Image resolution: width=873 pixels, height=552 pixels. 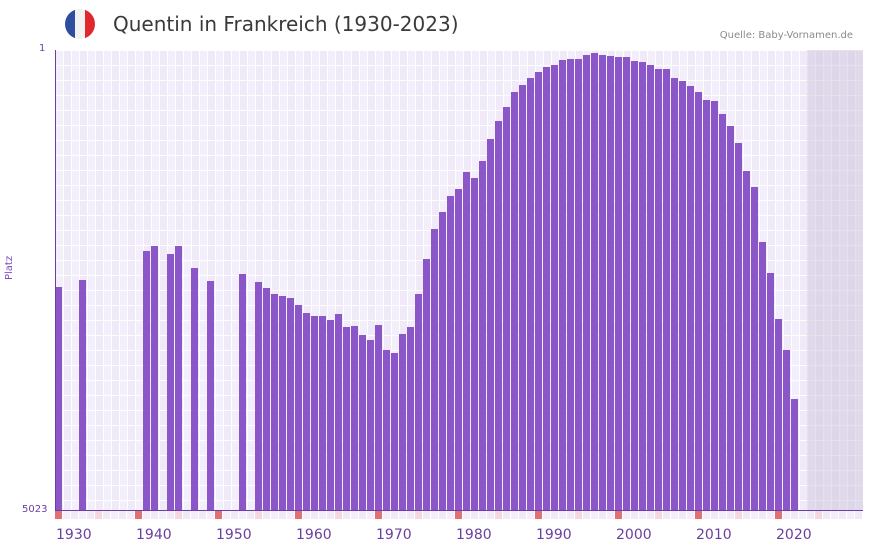 What do you see at coordinates (306, 411) in the screenshot?
I see `bar-1961` at bounding box center [306, 411].